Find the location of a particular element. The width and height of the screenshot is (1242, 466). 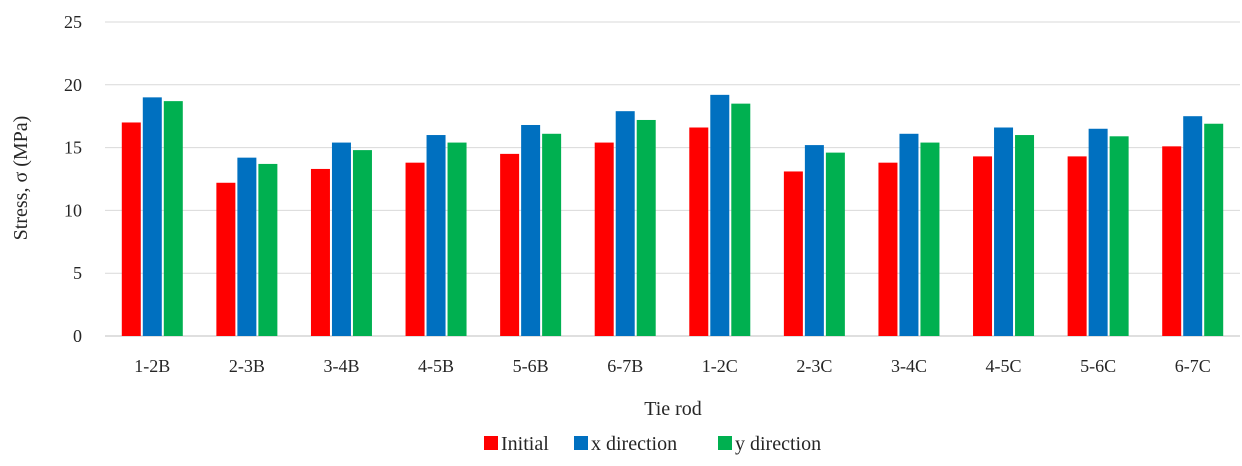

x-tick-label: 1-2C is located at coordinates (720, 366).